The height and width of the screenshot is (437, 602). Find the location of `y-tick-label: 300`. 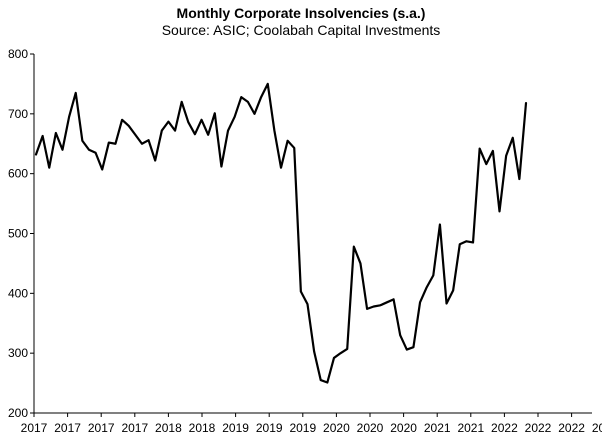

y-tick-label: 300 is located at coordinates (18, 353).